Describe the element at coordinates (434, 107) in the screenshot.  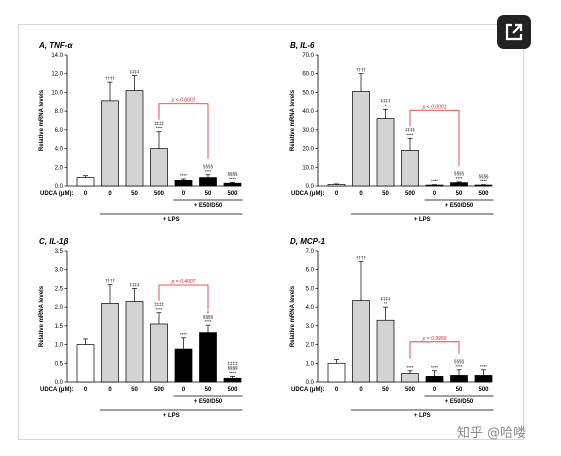
I see `p-value-label: p < 0.0001` at that location.